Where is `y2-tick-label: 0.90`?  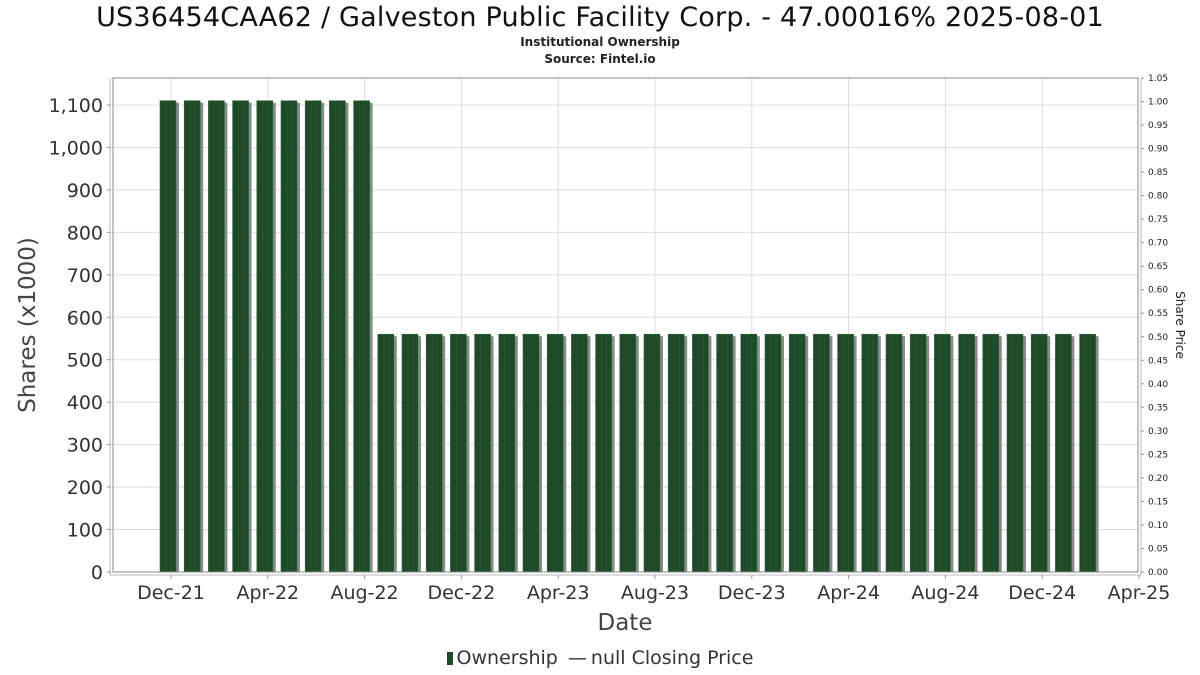
y2-tick-label: 0.90 is located at coordinates (1158, 150).